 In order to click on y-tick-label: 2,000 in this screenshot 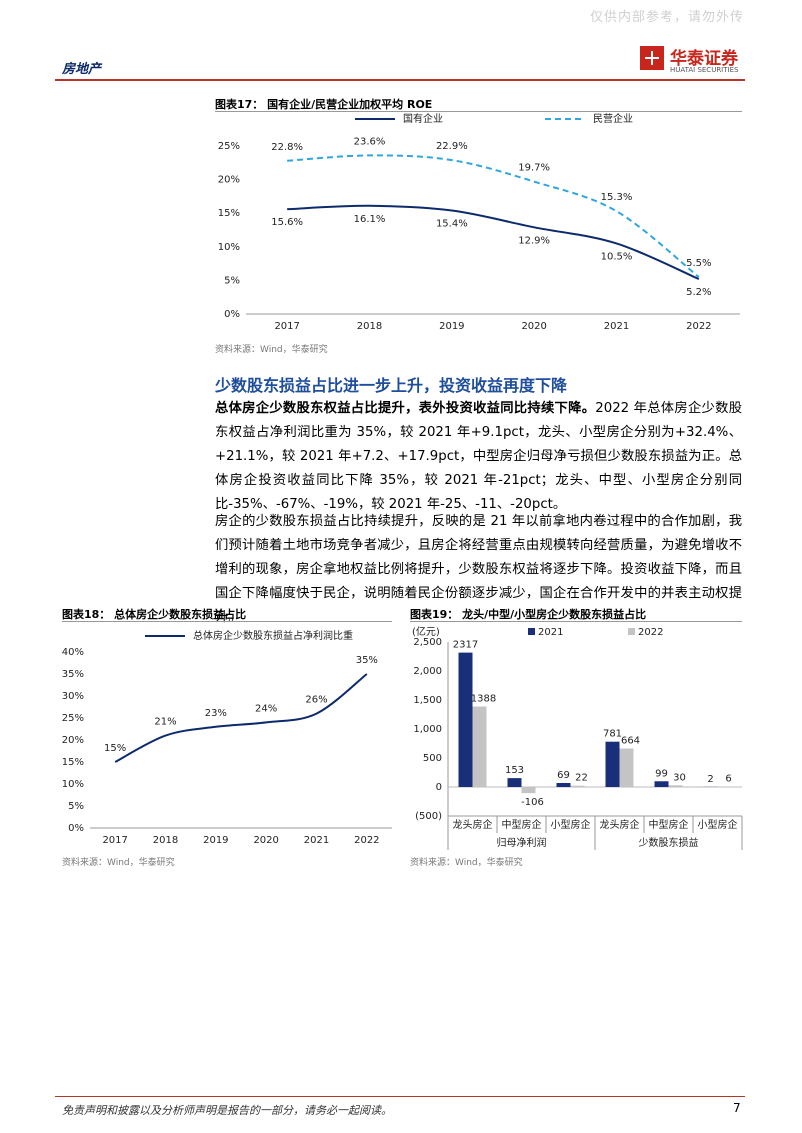, I will do `click(427, 671)`.